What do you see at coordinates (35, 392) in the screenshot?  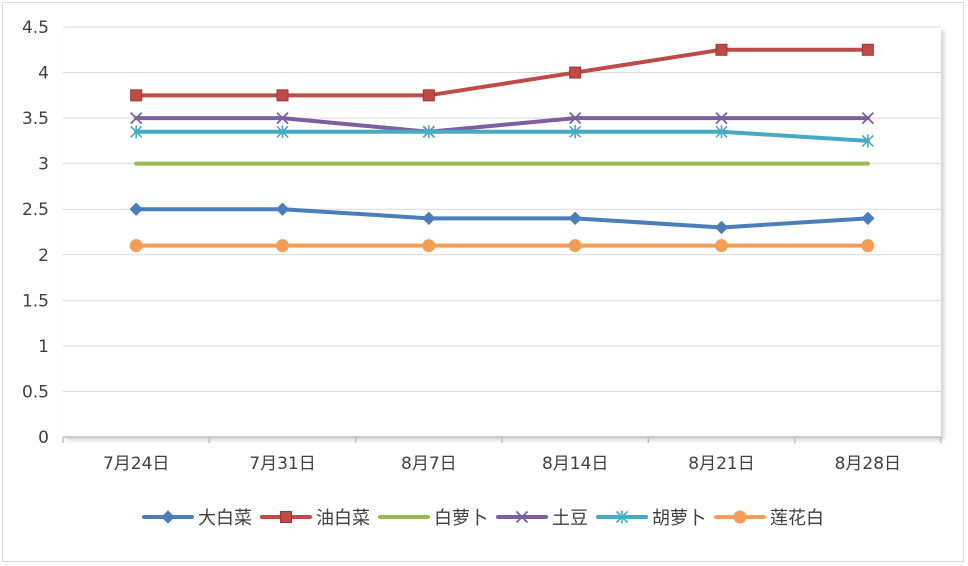 I see `y-tick-label: 0.5` at bounding box center [35, 392].